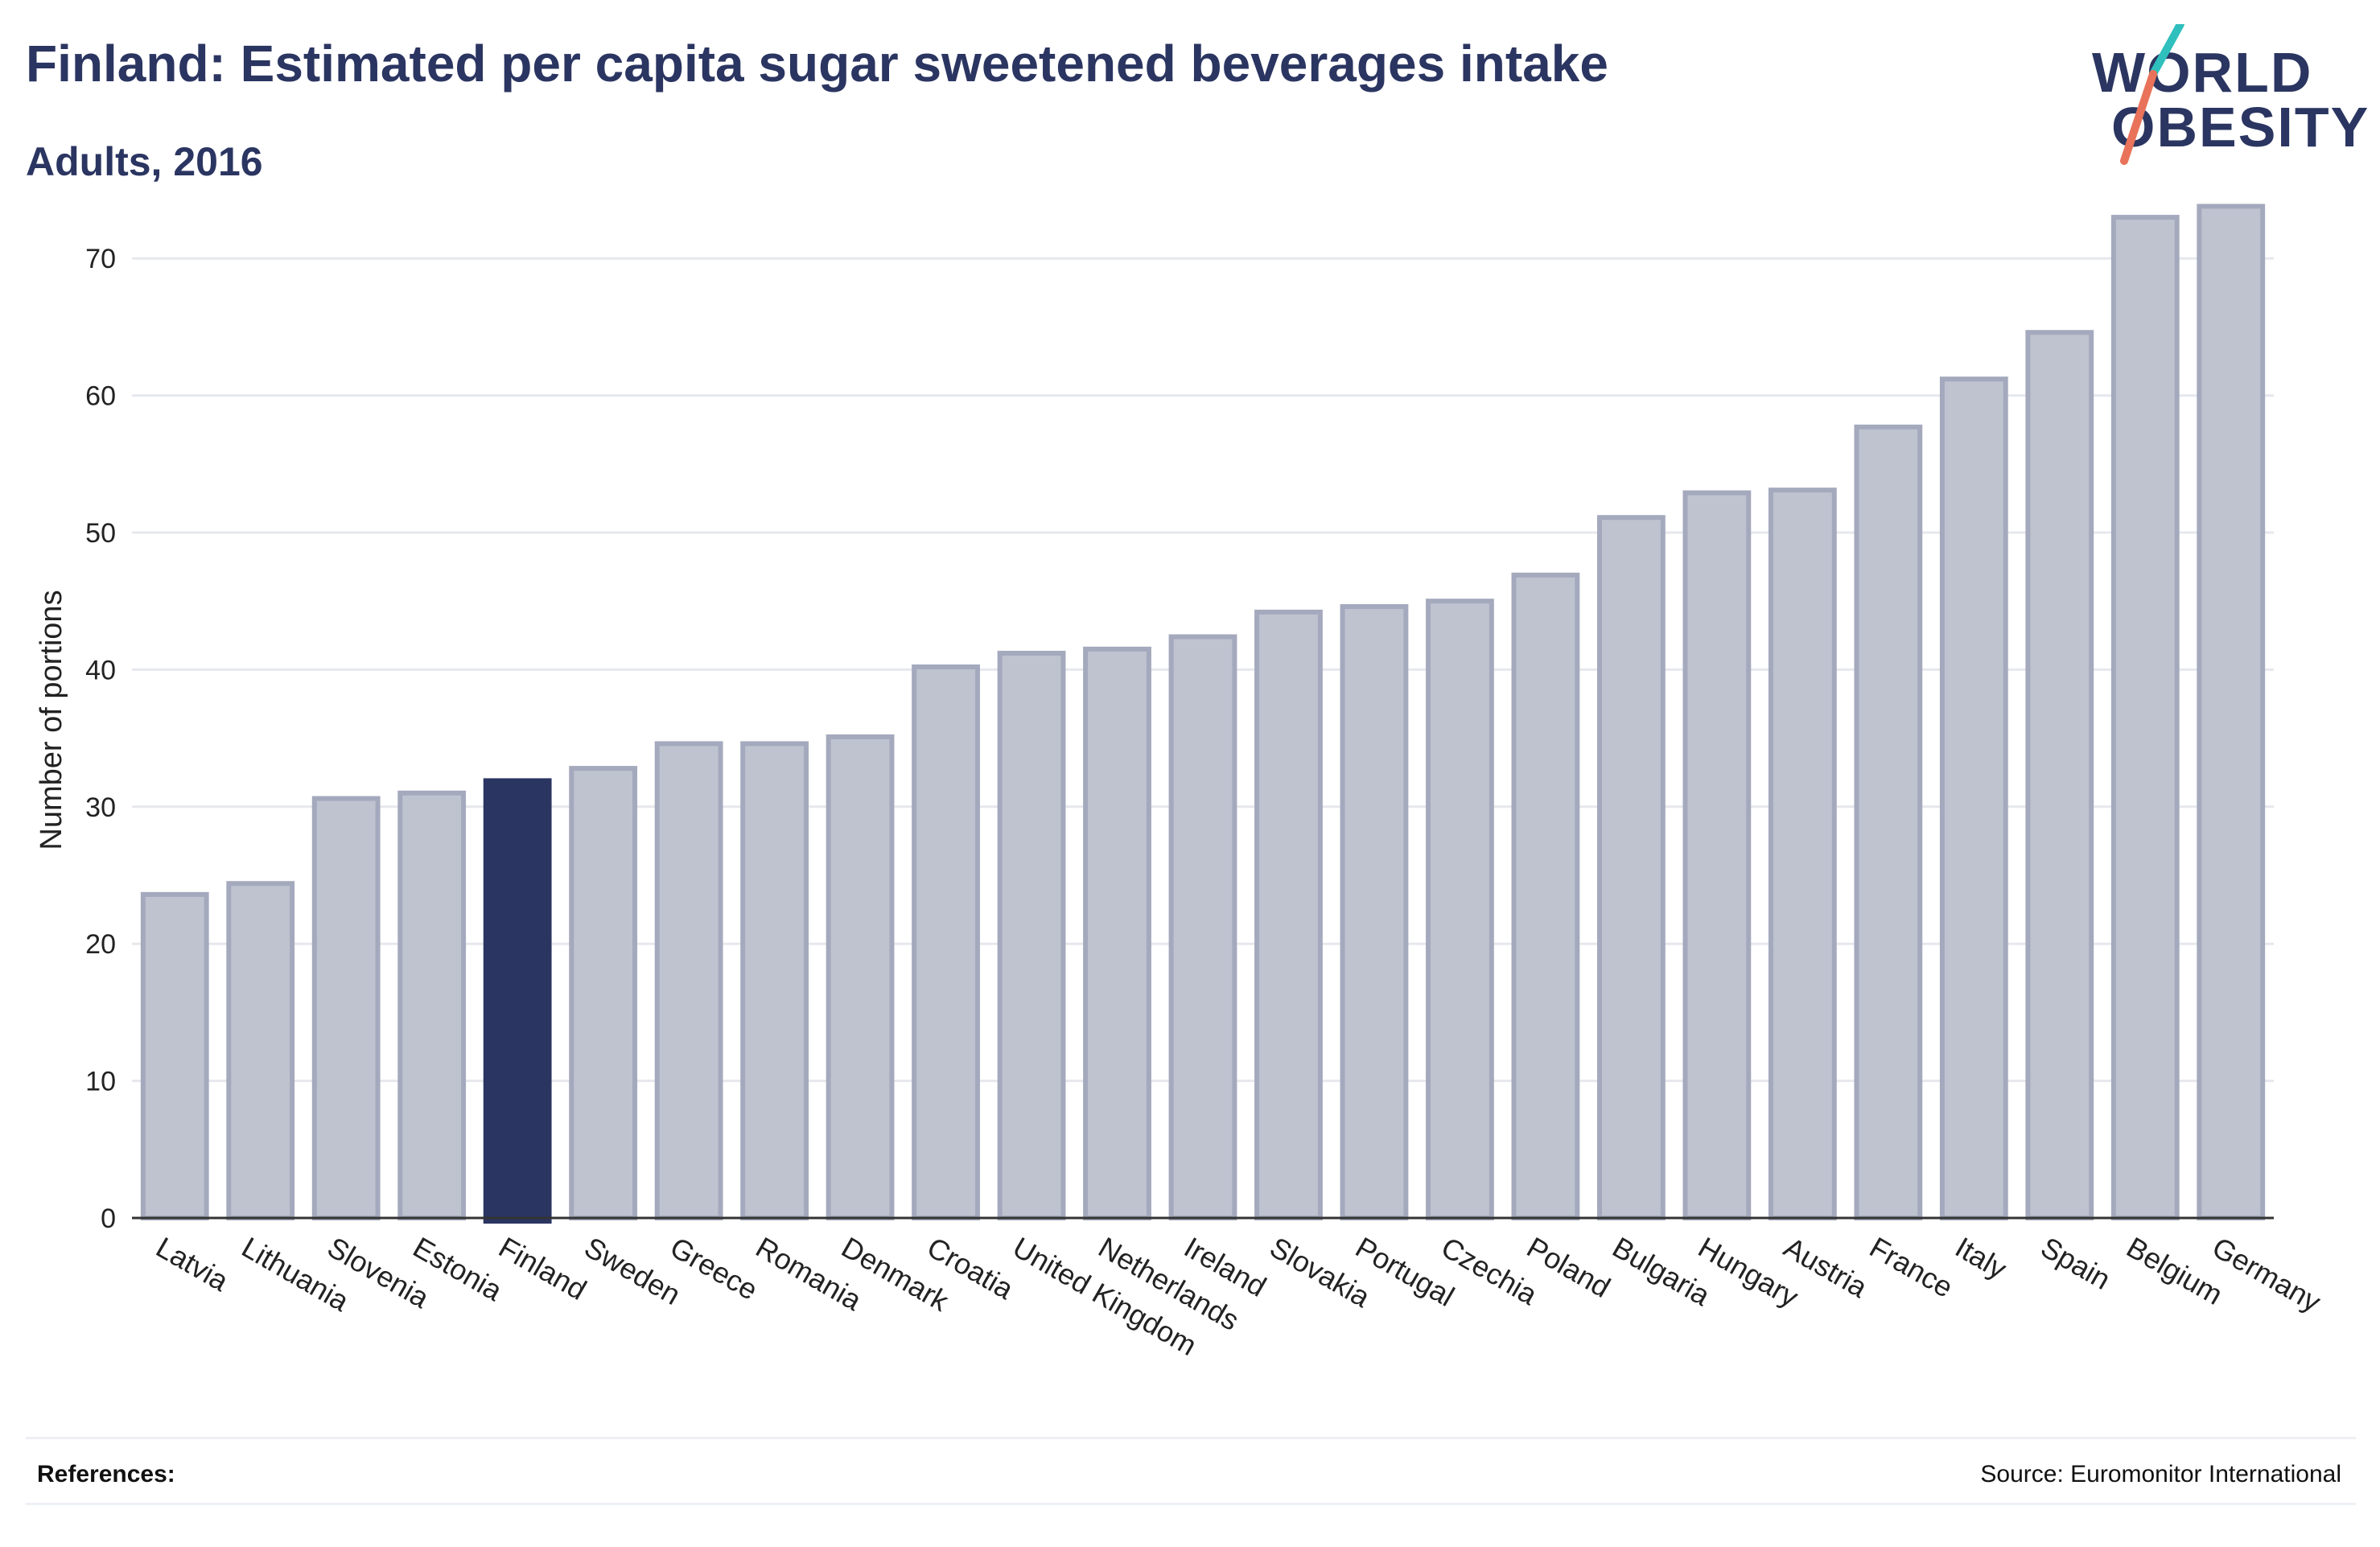 This screenshot has height=1547, width=2380. I want to click on bar-germany, so click(2231, 712).